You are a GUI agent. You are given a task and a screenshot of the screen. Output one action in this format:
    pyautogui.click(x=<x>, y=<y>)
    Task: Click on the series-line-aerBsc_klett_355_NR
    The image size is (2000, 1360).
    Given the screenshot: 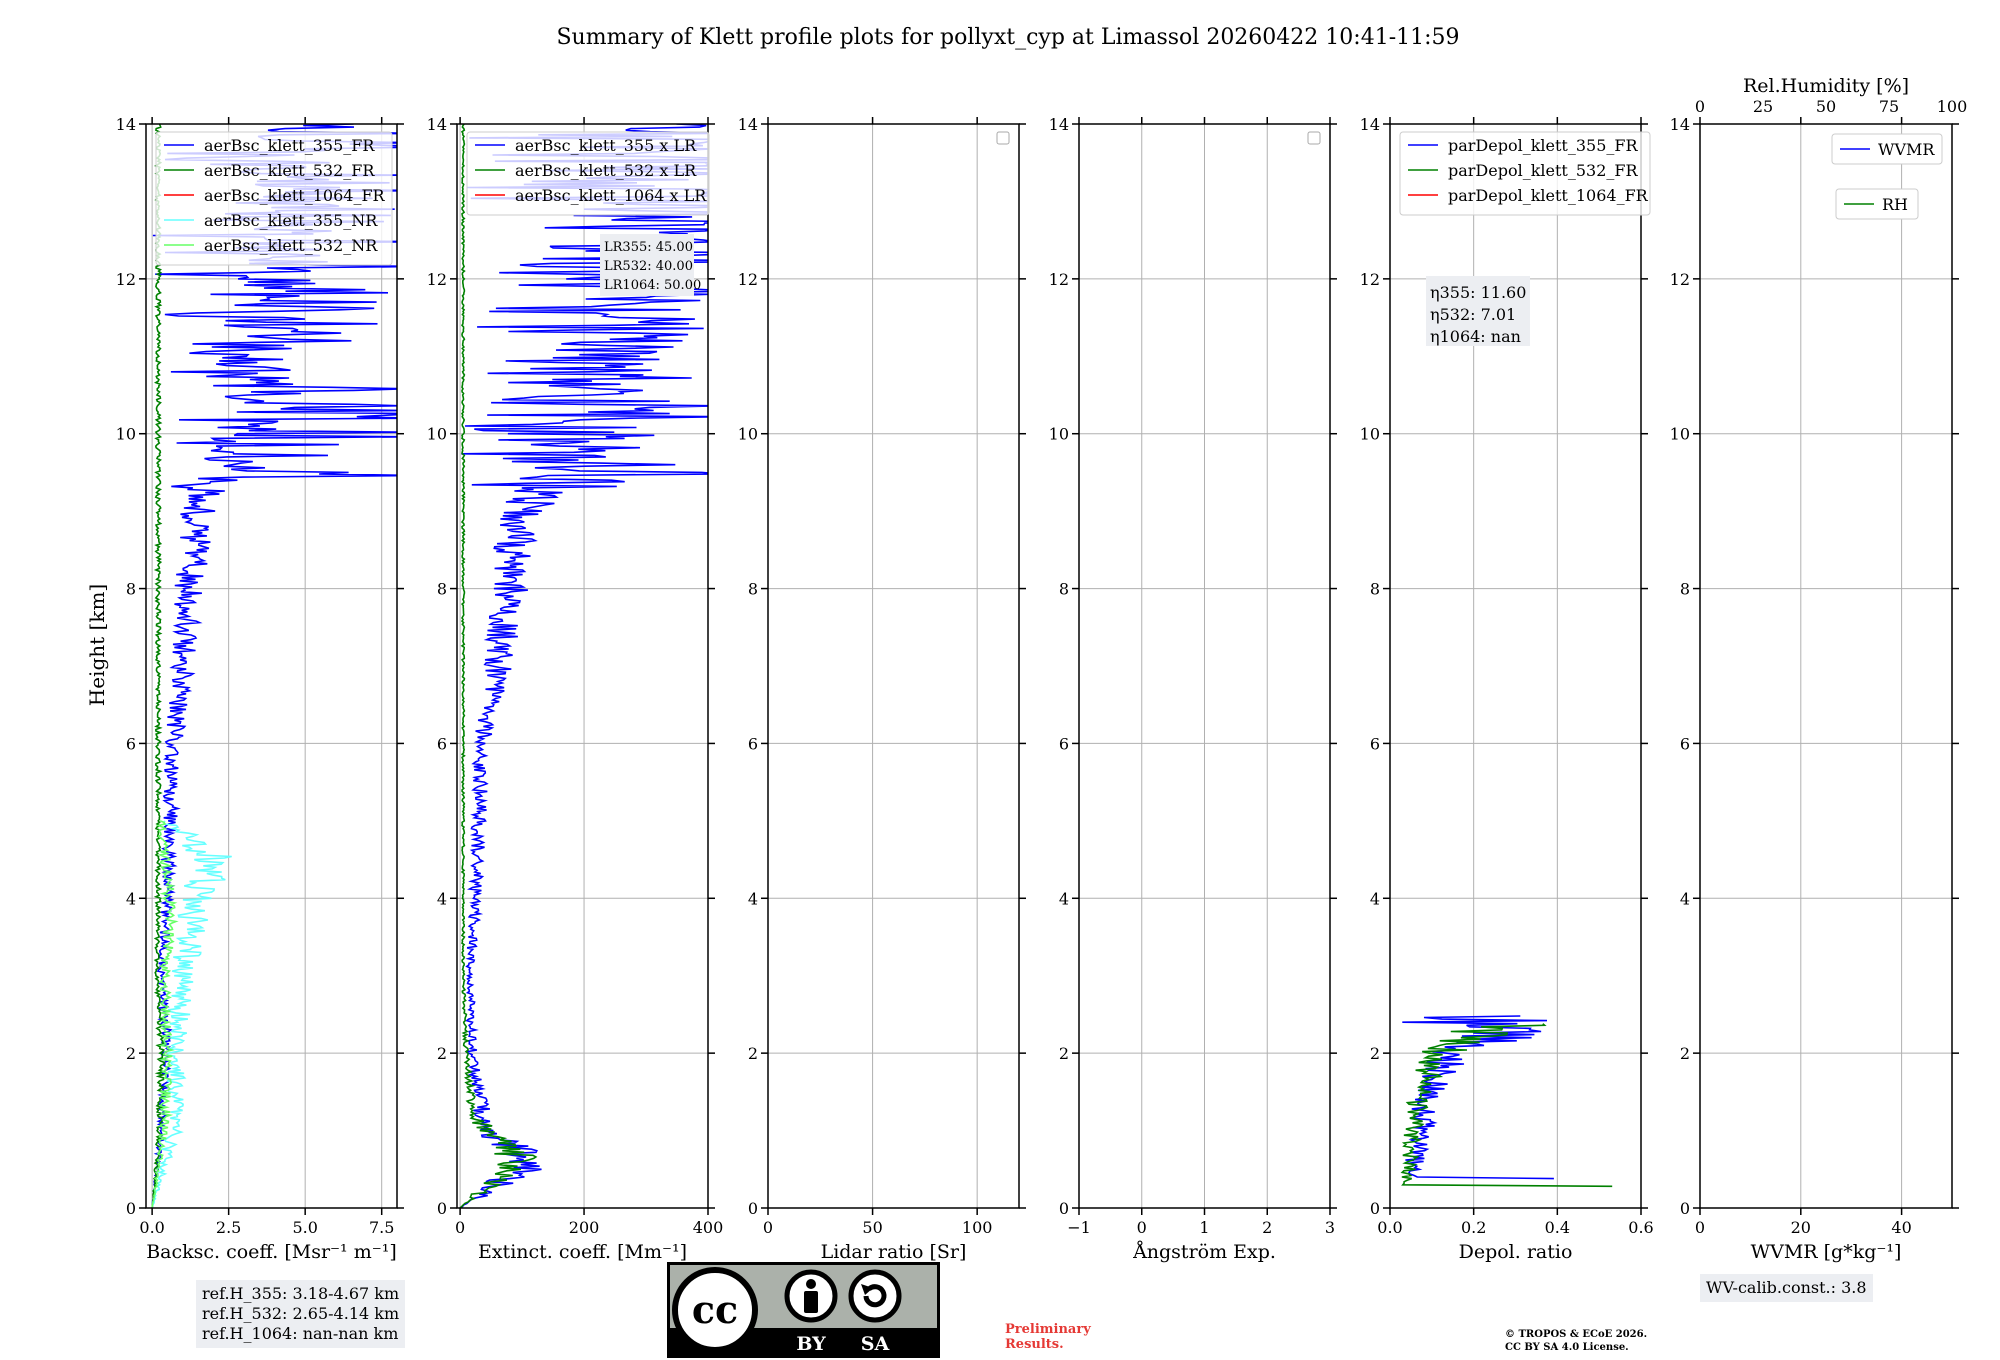 What is the action you would take?
    pyautogui.click(x=191, y=1014)
    